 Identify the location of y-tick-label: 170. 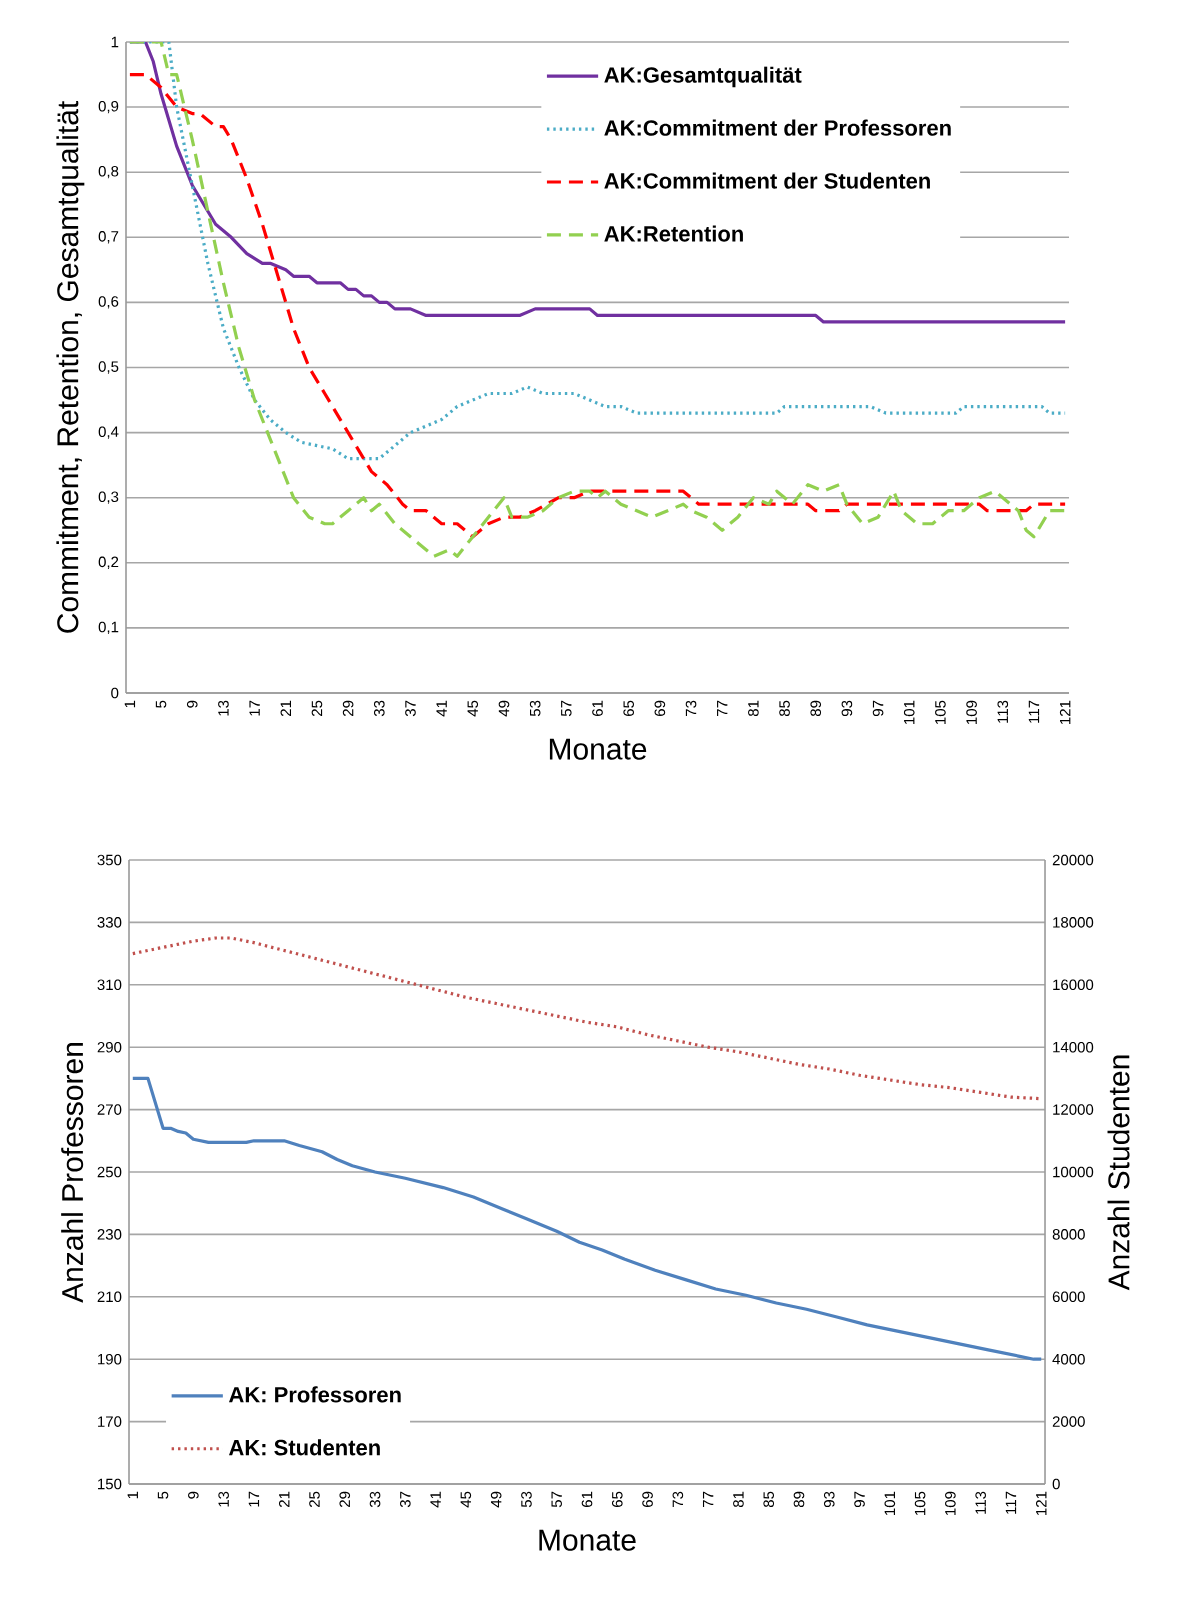
(110, 1421).